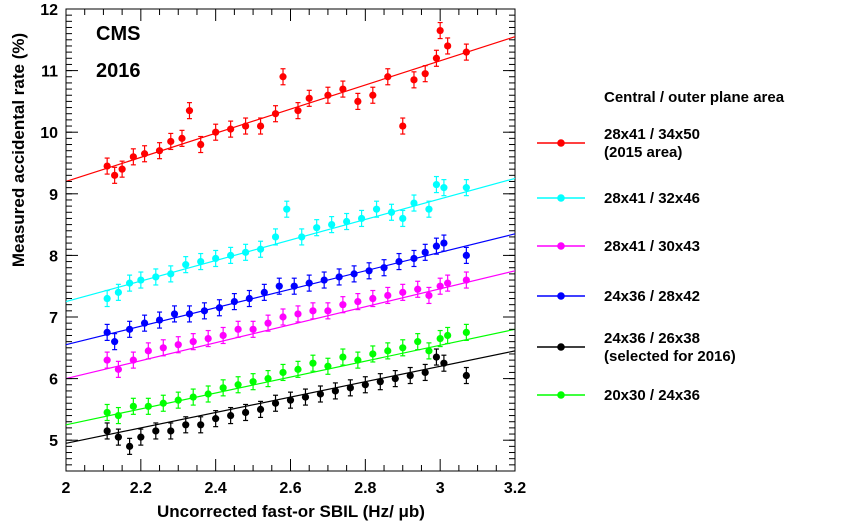 This screenshot has height=527, width=844. What do you see at coordinates (670, 356) in the screenshot?
I see `legend-label-note: (selected for 2016)` at bounding box center [670, 356].